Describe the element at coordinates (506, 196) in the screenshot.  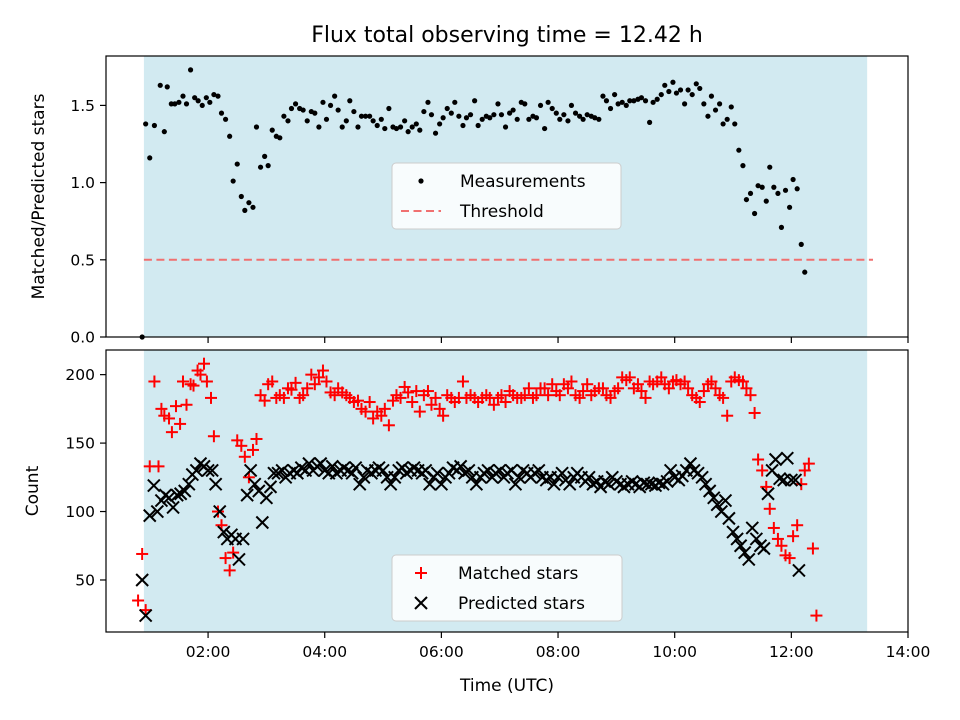
I see `top-legend: Measurements Threshold` at that location.